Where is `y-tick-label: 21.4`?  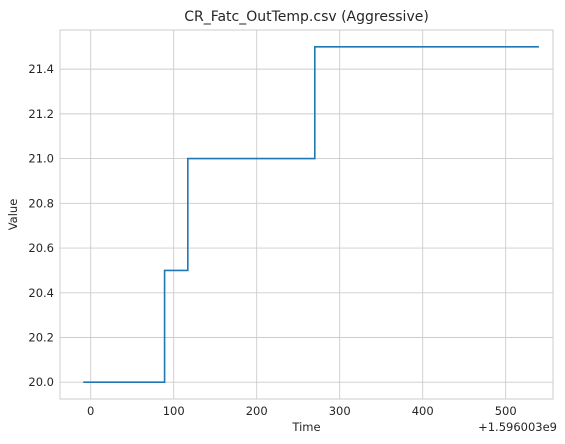
y-tick-label: 21.4 is located at coordinates (41, 69).